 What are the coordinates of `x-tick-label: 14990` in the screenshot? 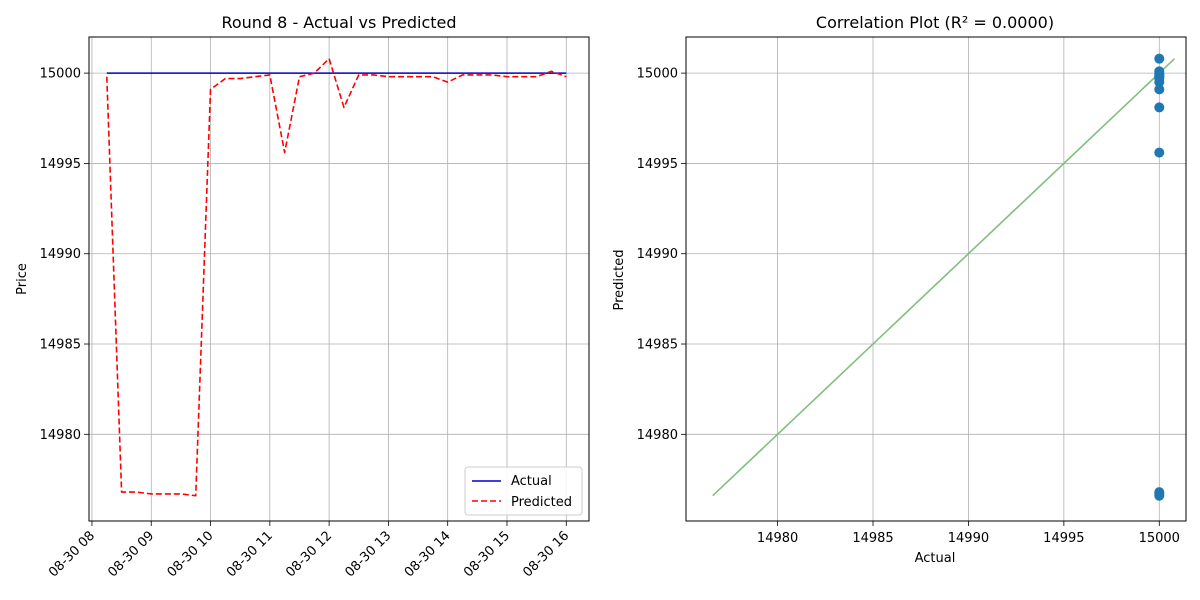 It's located at (968, 538).